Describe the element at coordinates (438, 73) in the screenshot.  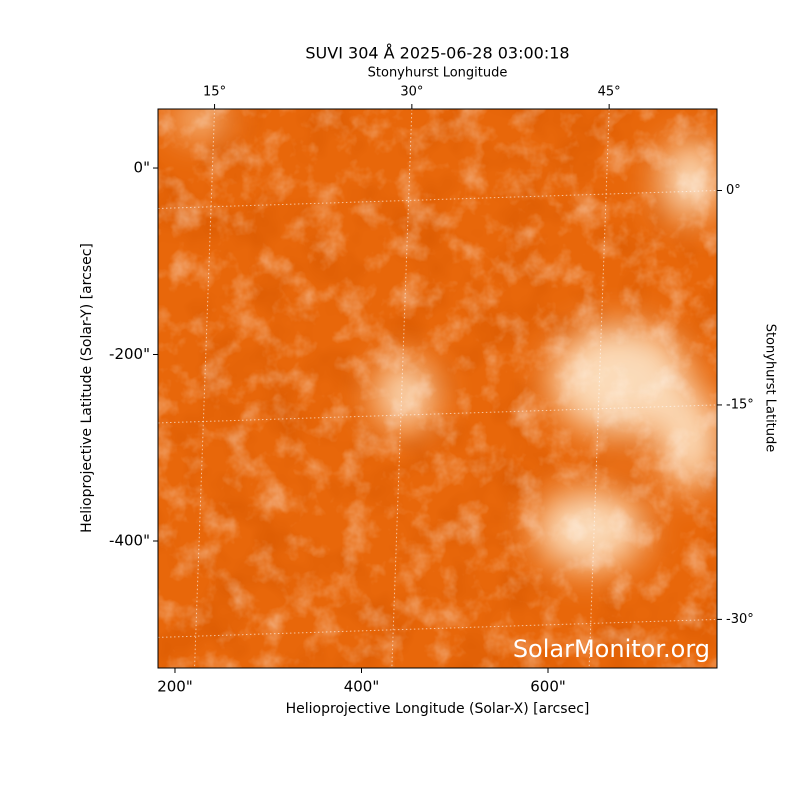
I see `x2-axis-label: Stonyhurst Longitude` at that location.